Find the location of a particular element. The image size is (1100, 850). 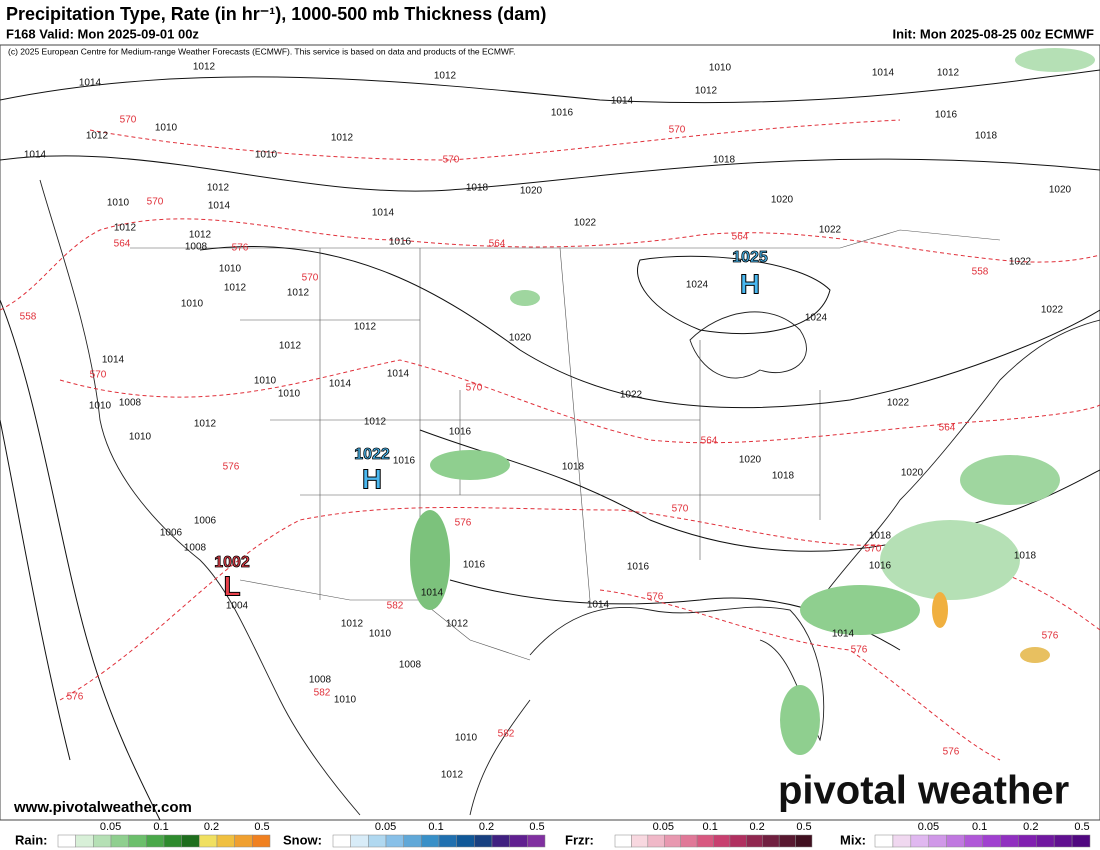

pressure-value: 1002 is located at coordinates (232, 562).